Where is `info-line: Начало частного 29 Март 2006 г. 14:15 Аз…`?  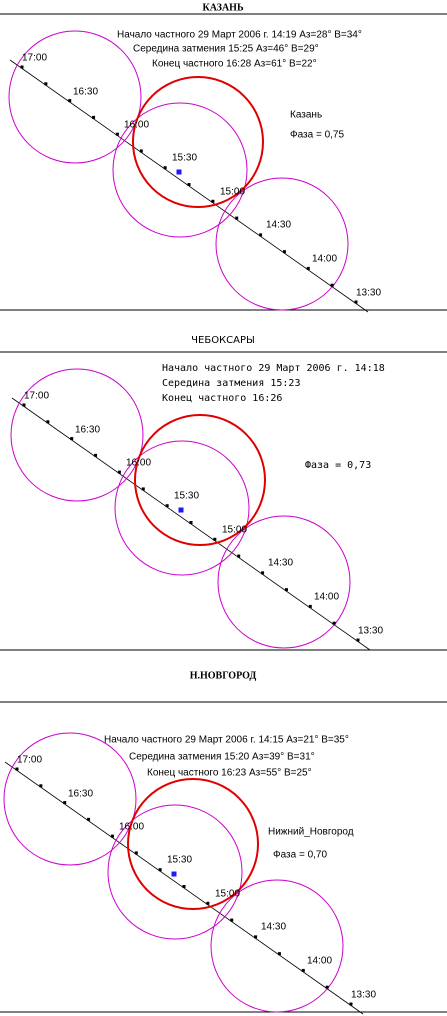
info-line: Начало частного 29 Март 2006 г. 14:15 Аз… is located at coordinates (226, 740).